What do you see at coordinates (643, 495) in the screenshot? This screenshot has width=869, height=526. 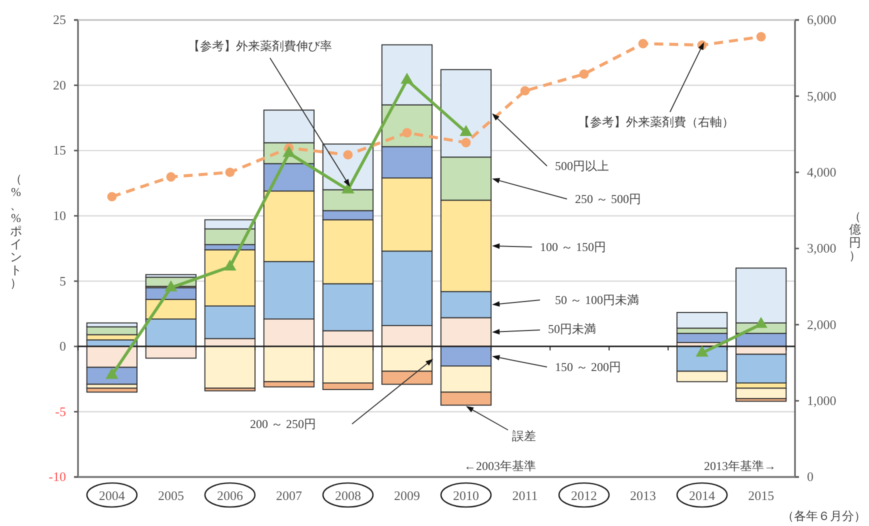 I see `x-tick-label: 2013` at bounding box center [643, 495].